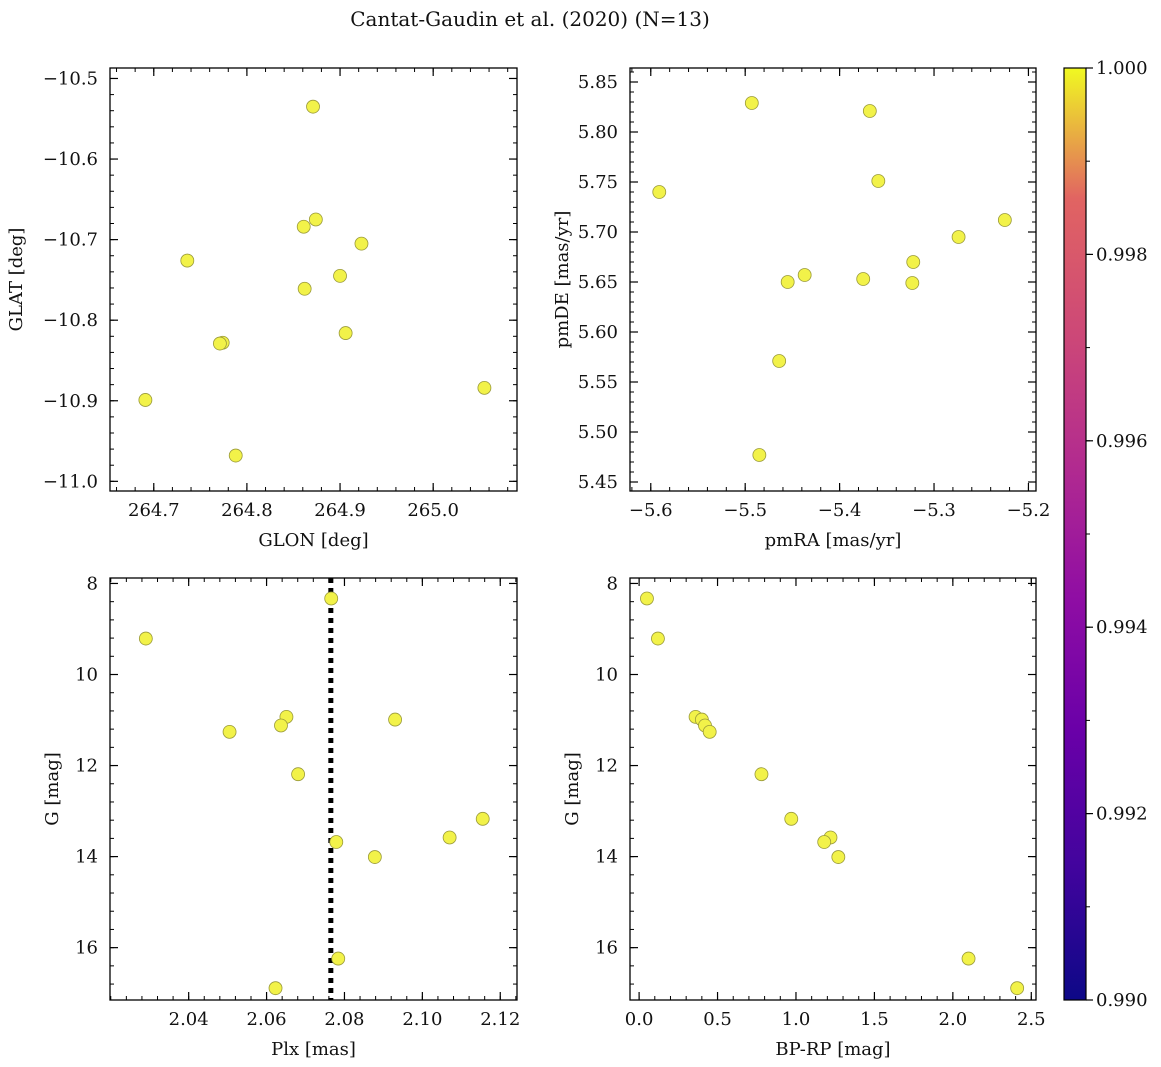  Describe the element at coordinates (70, 481) in the screenshot. I see `y-tick-label: −11.0` at that location.